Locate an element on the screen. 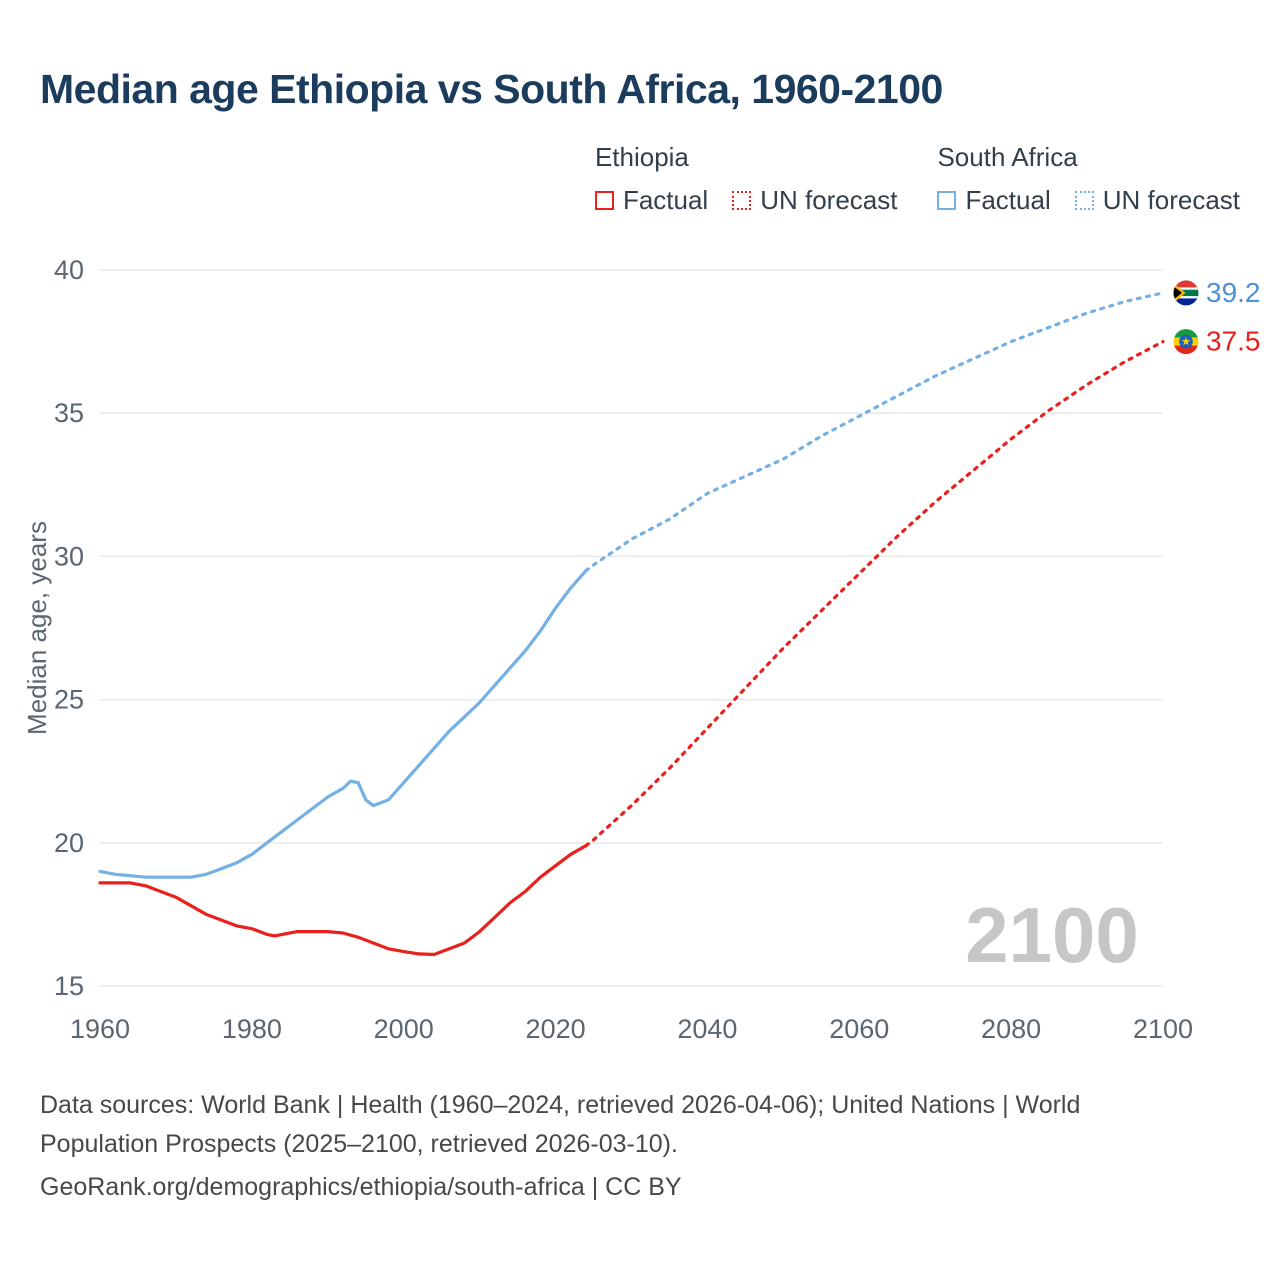  ethiopia-end-value-label: 37.5 is located at coordinates (1233, 341).